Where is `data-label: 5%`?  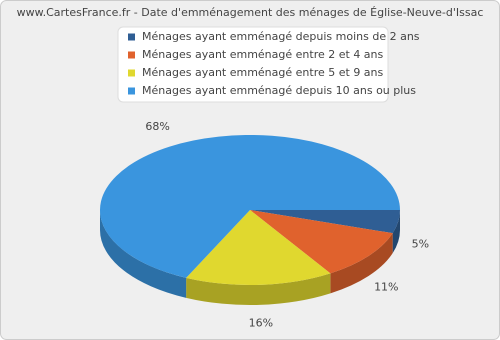 data-label: 5% is located at coordinates (420, 244).